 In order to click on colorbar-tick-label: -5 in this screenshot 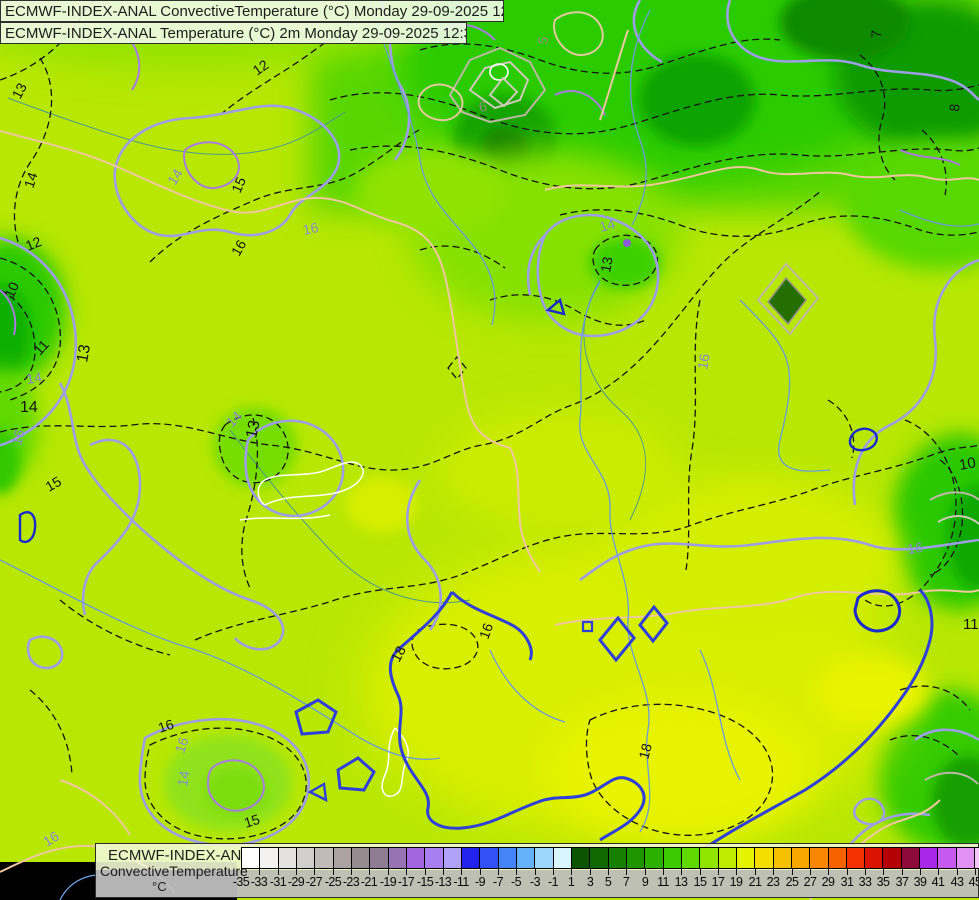, I will do `click(516, 882)`.